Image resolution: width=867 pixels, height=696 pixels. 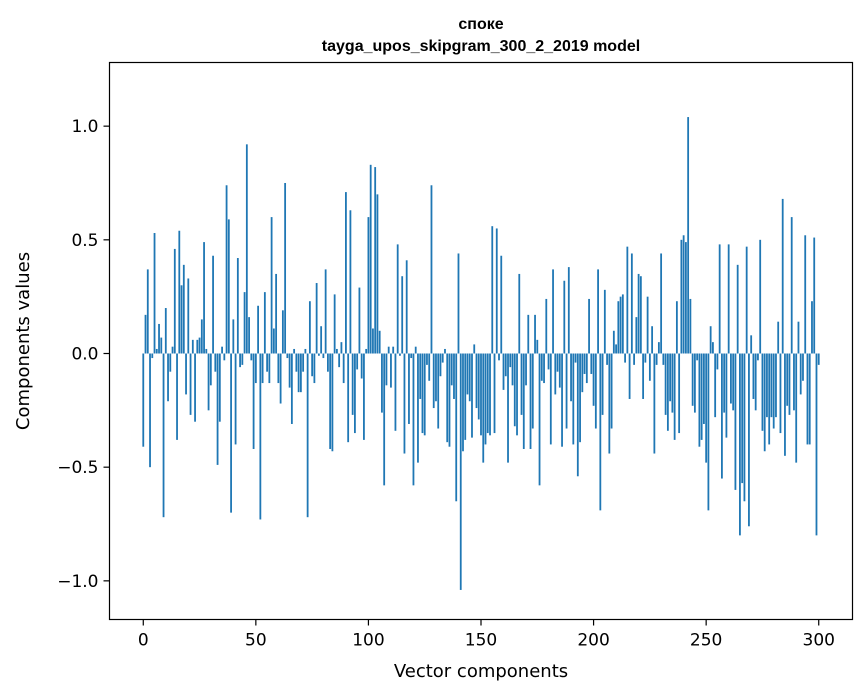 What do you see at coordinates (84, 127) in the screenshot?
I see `y-tick-label: 1.0` at bounding box center [84, 127].